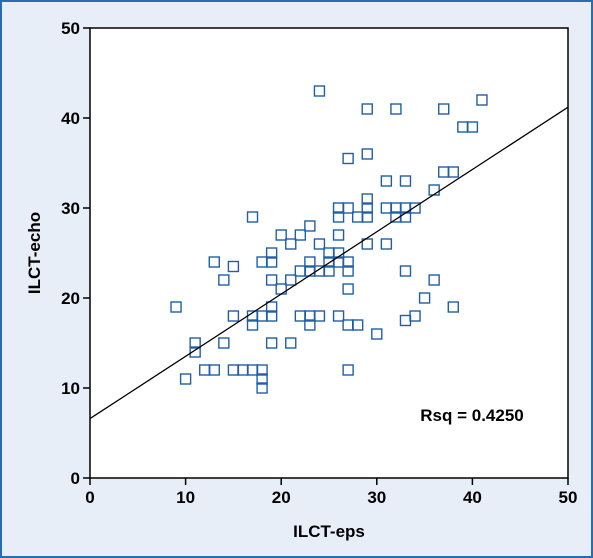  What do you see at coordinates (329, 531) in the screenshot?
I see `x-axis-title: ILCT-eps` at bounding box center [329, 531].